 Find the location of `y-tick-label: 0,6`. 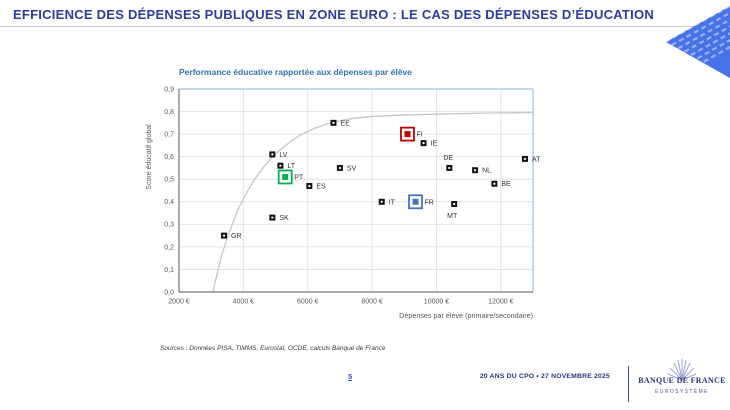

y-tick-label: 0,6 is located at coordinates (169, 157).